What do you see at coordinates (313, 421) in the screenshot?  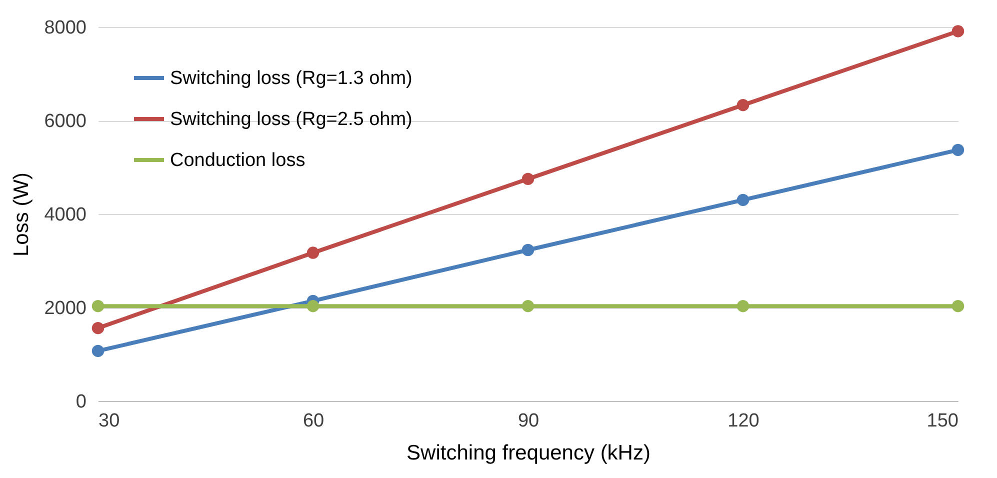 I see `x-tick-label: 60` at bounding box center [313, 421].